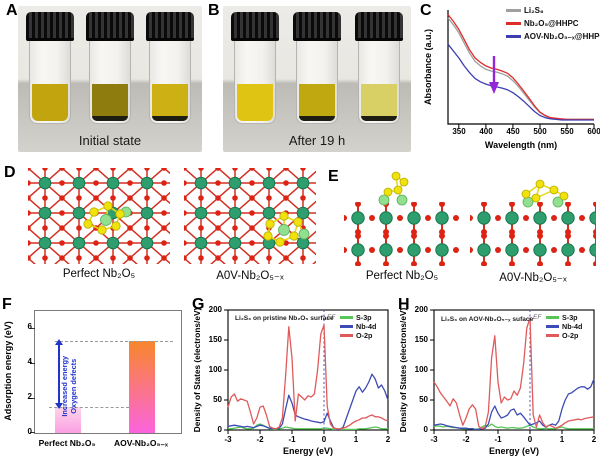 Image resolution: width=600 pixels, height=463 pixels. Describe the element at coordinates (324, 439) in the screenshot. I see `x-tick: 0` at that location.